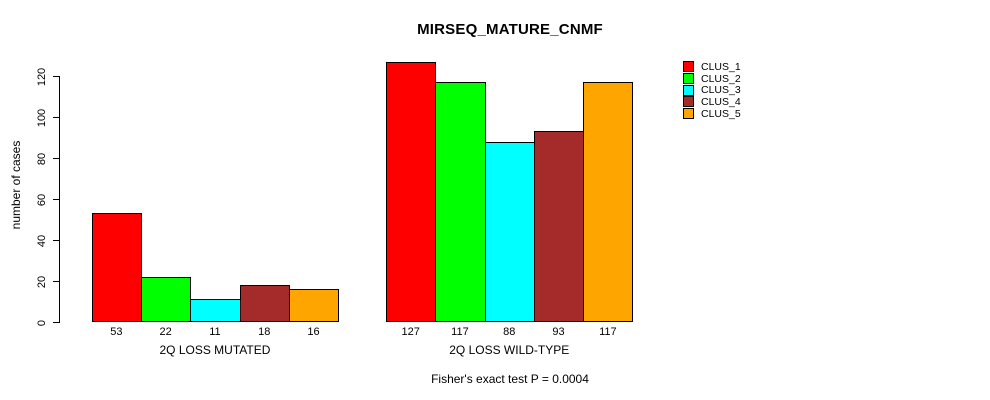  I want to click on legend-item-clus_4: CLUS_4, so click(712, 102).